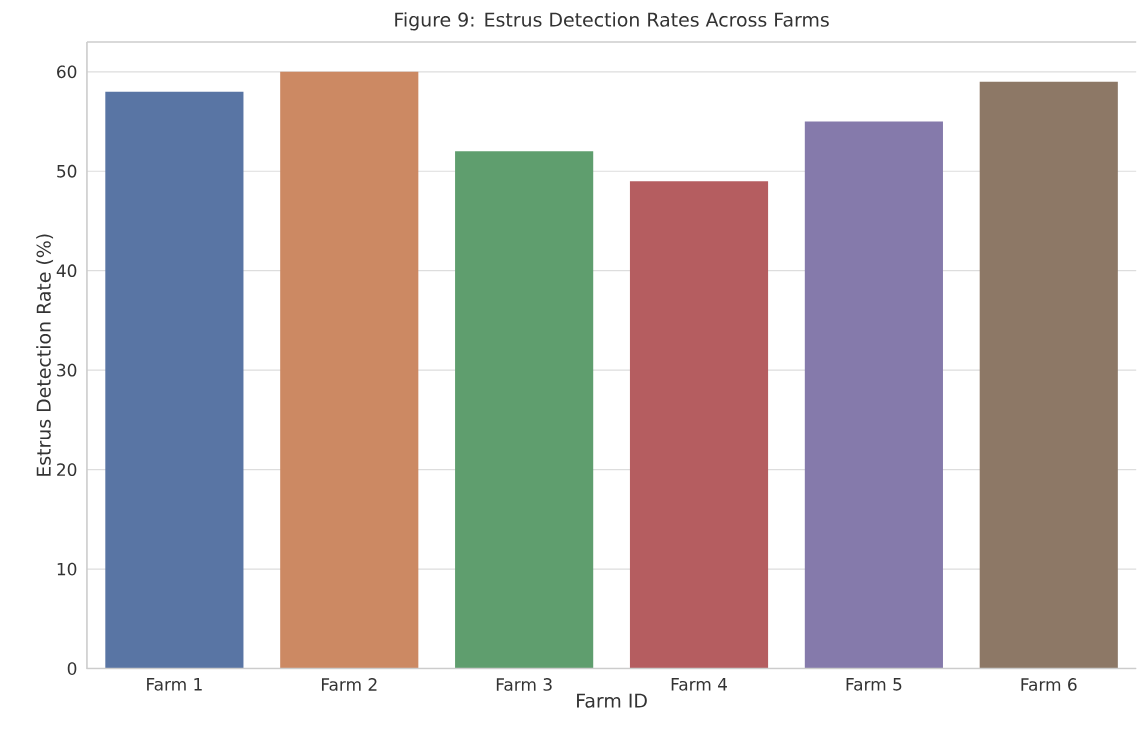 This screenshot has width=1137, height=736. What do you see at coordinates (1049, 685) in the screenshot?
I see `x-tick-label: Farm 6` at bounding box center [1049, 685].